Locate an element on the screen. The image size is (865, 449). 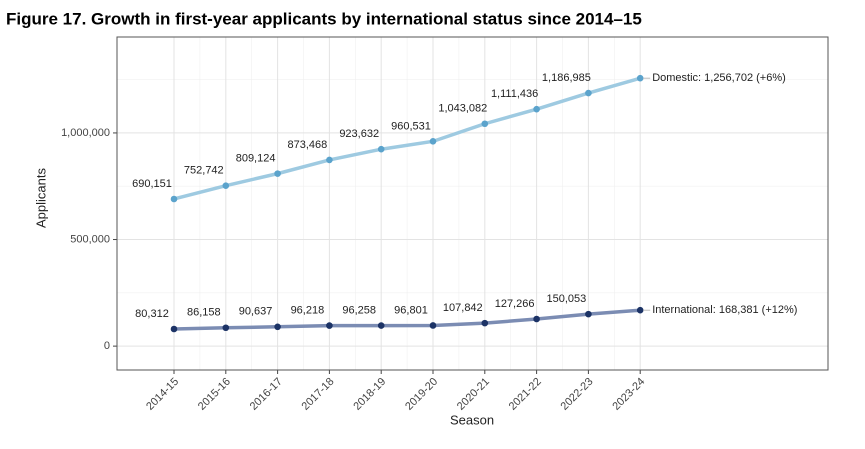
data-label: 127,266 is located at coordinates (515, 304).